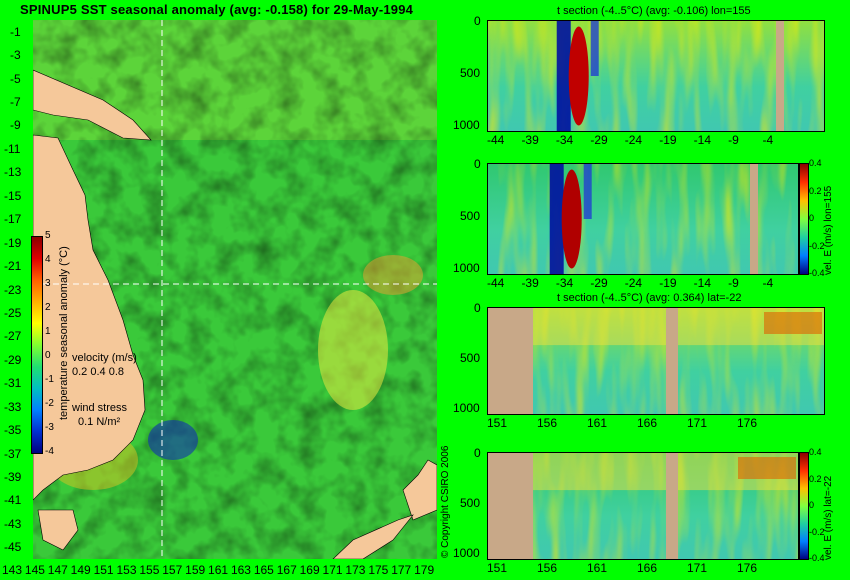 The image size is (850, 580). Describe the element at coordinates (13, 430) in the screenshot. I see `map-y-tick: -35` at that location.